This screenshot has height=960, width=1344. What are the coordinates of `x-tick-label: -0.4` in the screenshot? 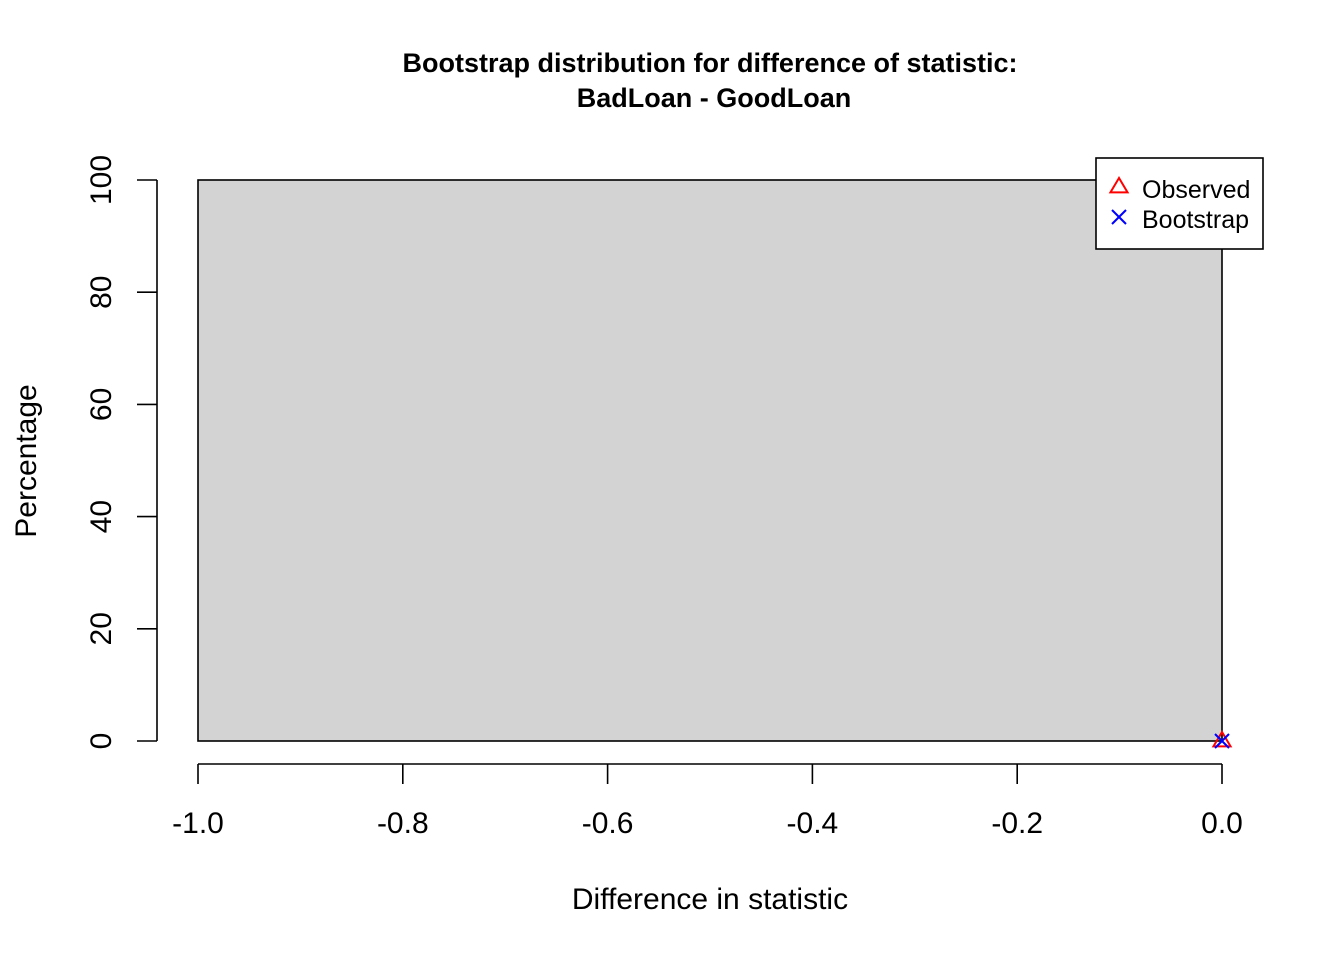 It's located at (813, 823).